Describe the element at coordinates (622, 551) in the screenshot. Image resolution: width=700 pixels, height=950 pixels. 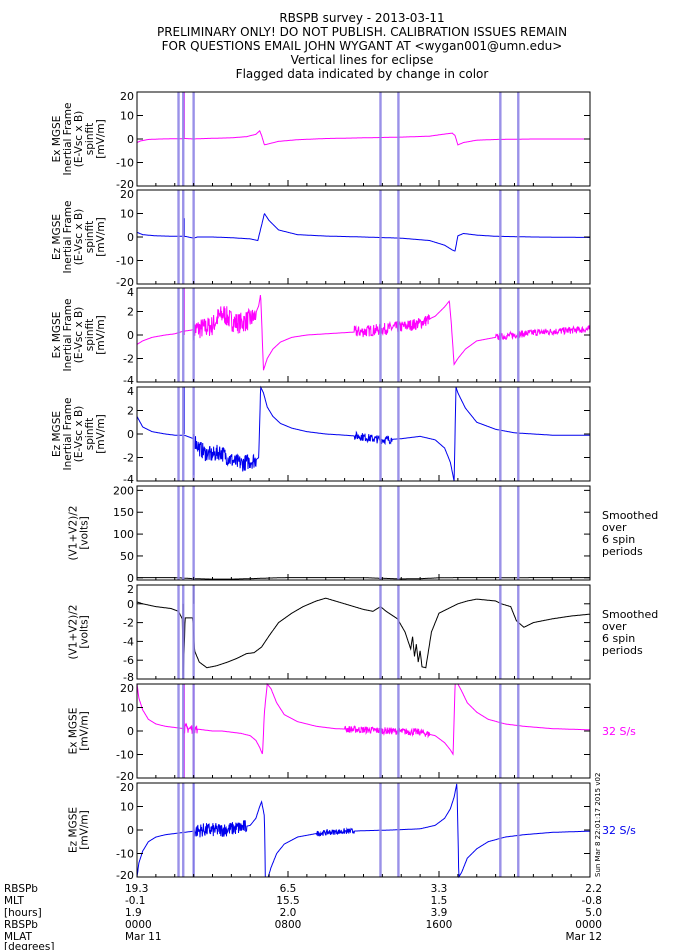
I see `panel-5-side-label-4: periods` at that location.